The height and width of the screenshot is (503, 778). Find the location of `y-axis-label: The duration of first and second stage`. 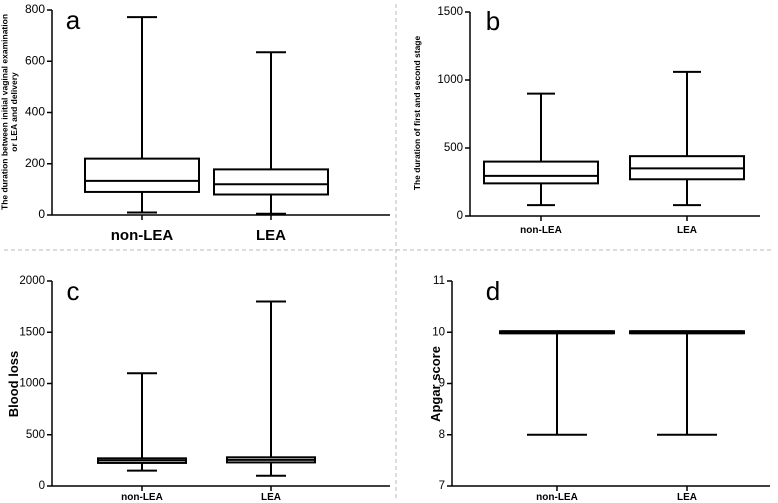

y-axis-label: The duration of first and second stage is located at coordinates (417, 113).